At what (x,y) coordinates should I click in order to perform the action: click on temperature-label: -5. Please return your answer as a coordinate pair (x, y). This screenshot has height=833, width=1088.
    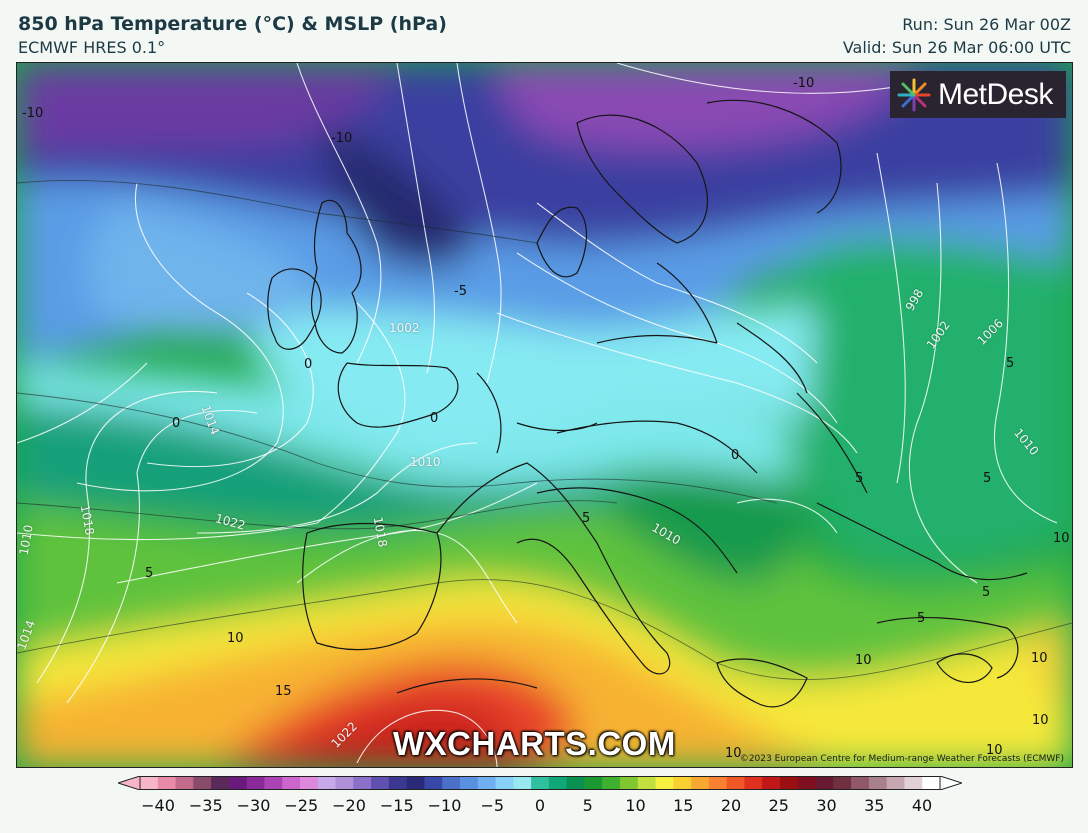
    Looking at the image, I should click on (460, 291).